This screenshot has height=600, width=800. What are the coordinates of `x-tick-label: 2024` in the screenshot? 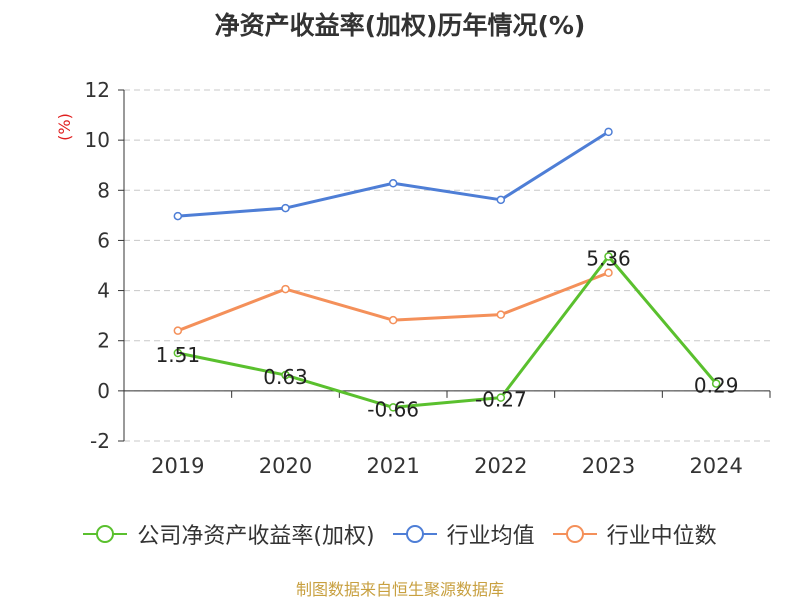 It's located at (715, 466).